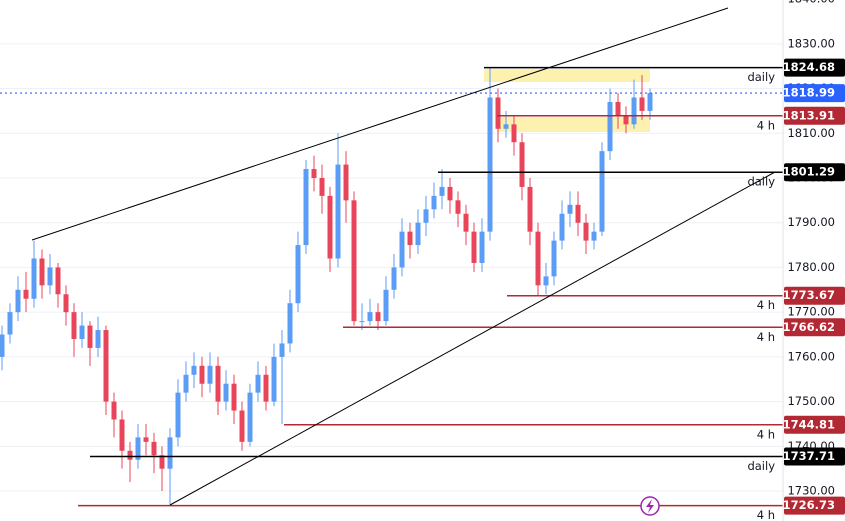 This screenshot has width=845, height=521. Describe the element at coordinates (811, 267) in the screenshot. I see `y-tick-label: 1780.00` at that location.